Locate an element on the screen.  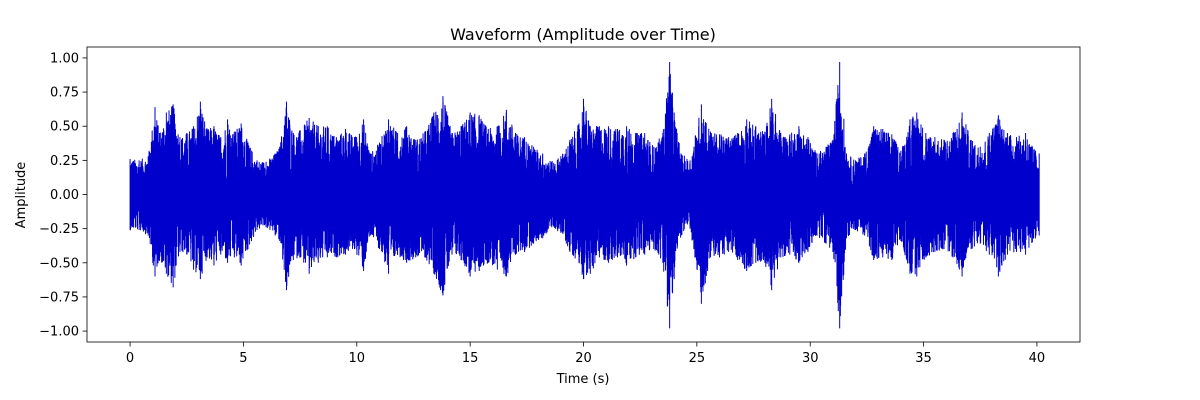
x-tick-label: 20 is located at coordinates (583, 358).